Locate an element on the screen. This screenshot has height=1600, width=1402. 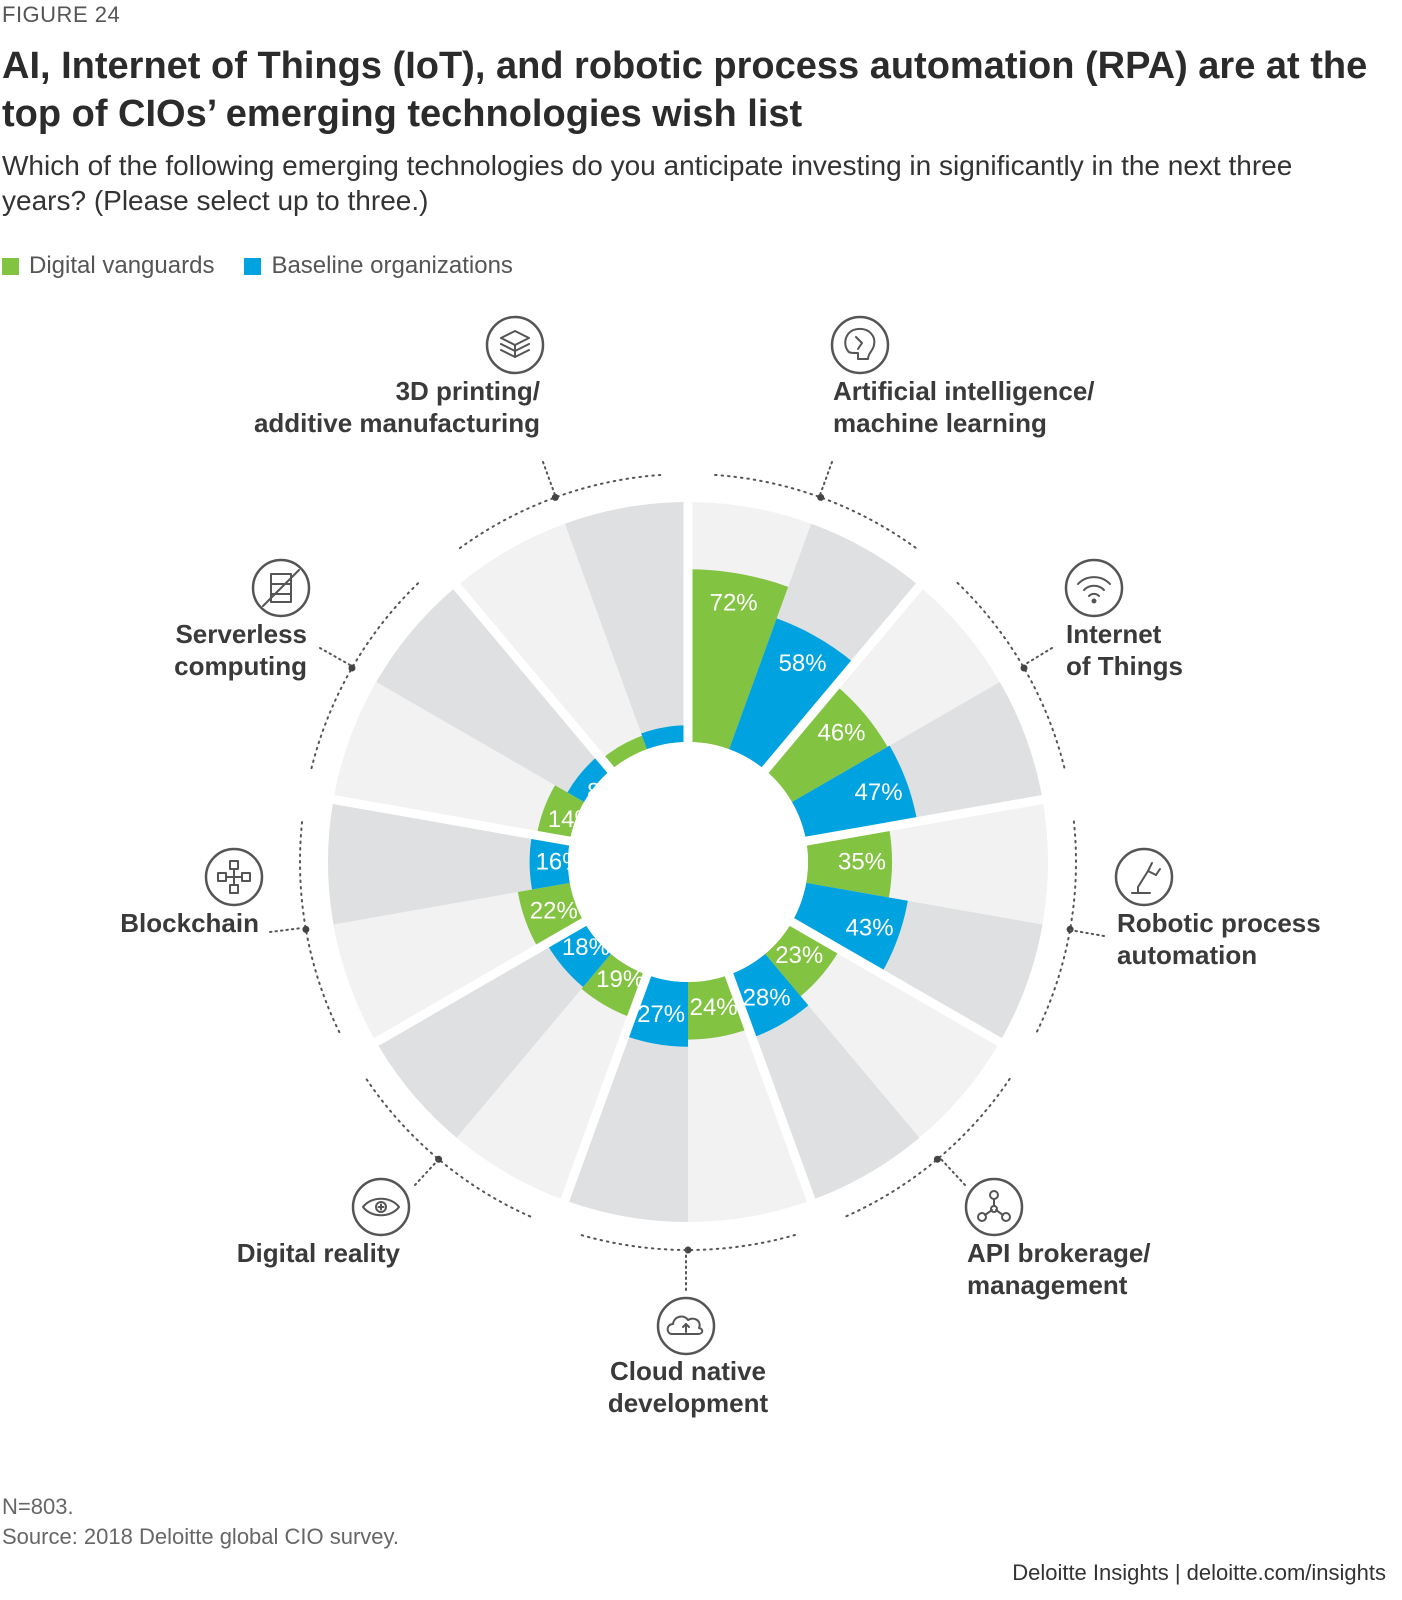
category-label: 3D printing/ is located at coordinates (468, 391).